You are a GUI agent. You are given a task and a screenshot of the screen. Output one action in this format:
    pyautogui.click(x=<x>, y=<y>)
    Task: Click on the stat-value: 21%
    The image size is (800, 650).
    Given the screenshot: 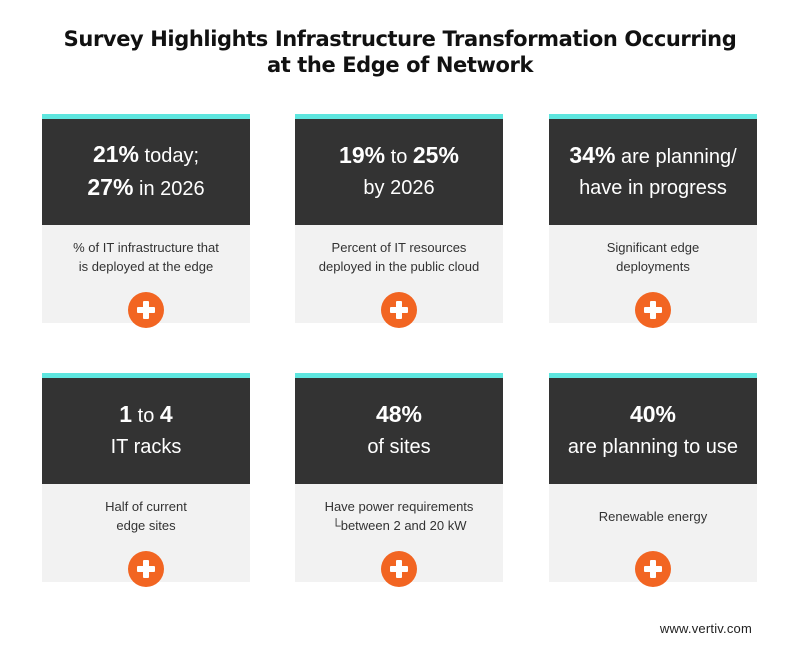 What is the action you would take?
    pyautogui.click(x=115, y=154)
    